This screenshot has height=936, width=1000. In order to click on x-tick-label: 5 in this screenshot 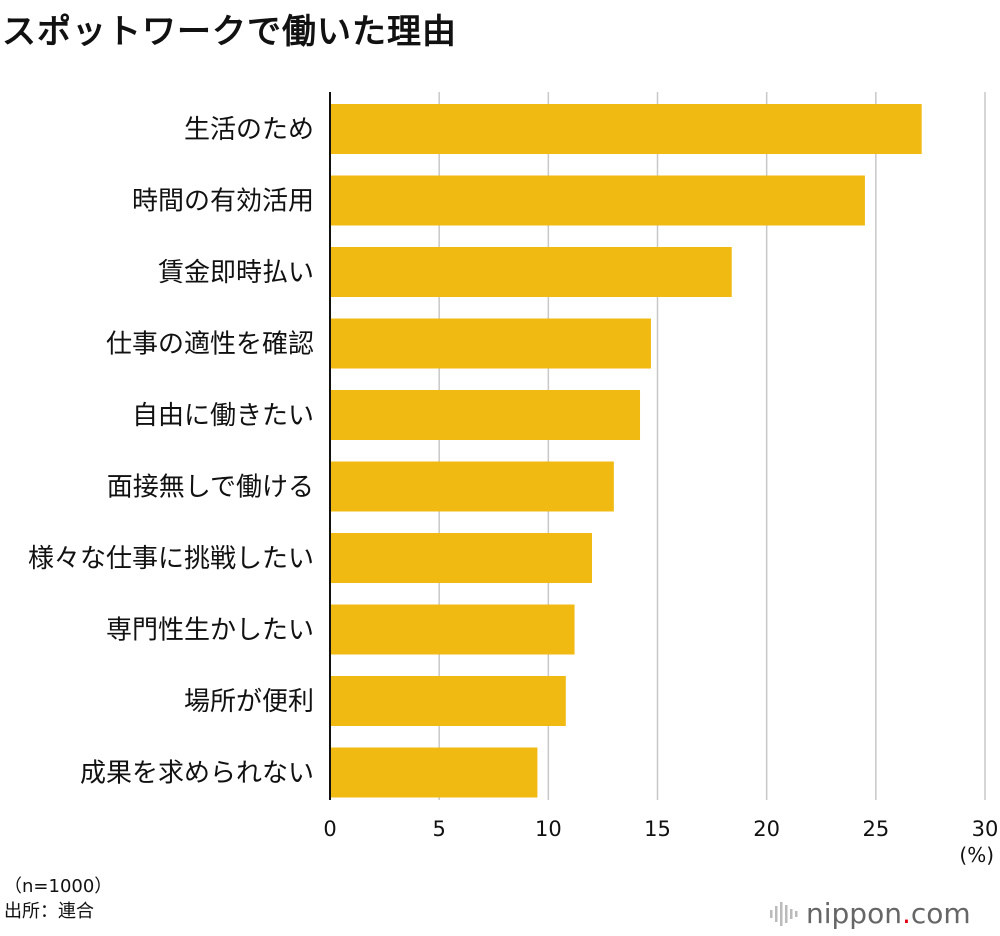, I will do `click(438, 829)`.